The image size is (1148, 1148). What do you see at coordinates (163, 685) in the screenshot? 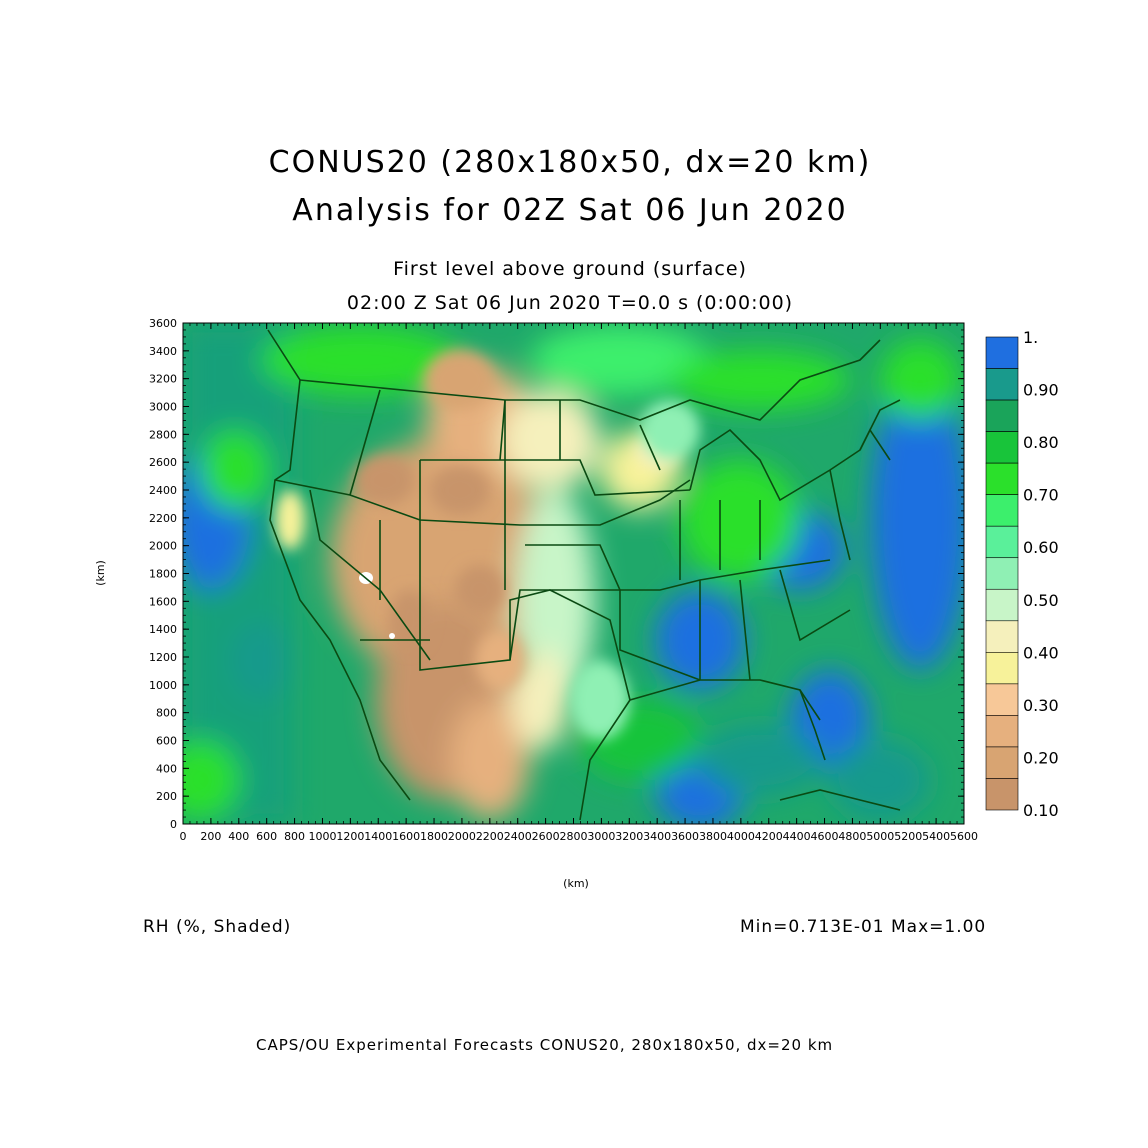
I see `y-tick-label: 1000` at bounding box center [163, 685].